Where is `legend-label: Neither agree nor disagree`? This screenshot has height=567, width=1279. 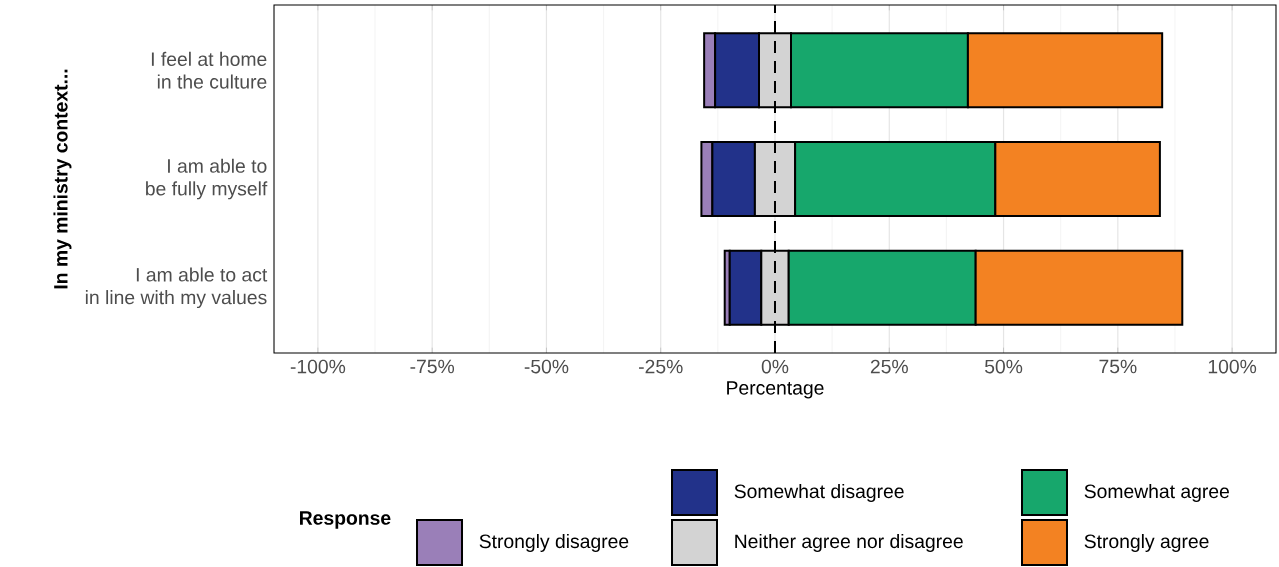 legend-label: Neither agree nor disagree is located at coordinates (849, 542).